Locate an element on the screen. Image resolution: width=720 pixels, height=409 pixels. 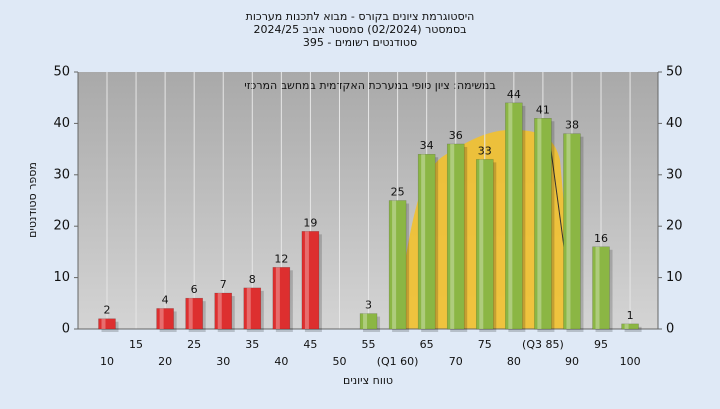
x-tick-label: (Q3 85) is located at coordinates (543, 344).